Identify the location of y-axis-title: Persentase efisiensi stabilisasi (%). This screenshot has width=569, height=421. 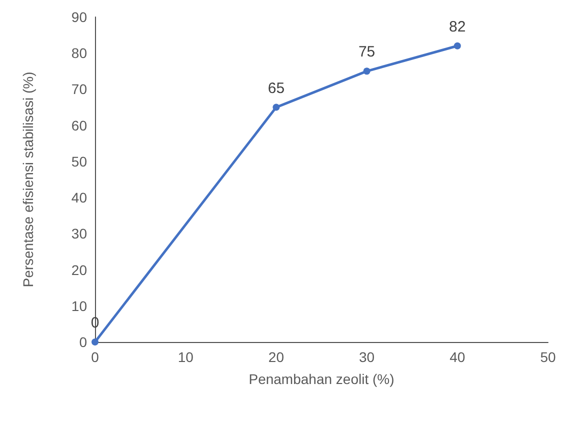
(28, 180).